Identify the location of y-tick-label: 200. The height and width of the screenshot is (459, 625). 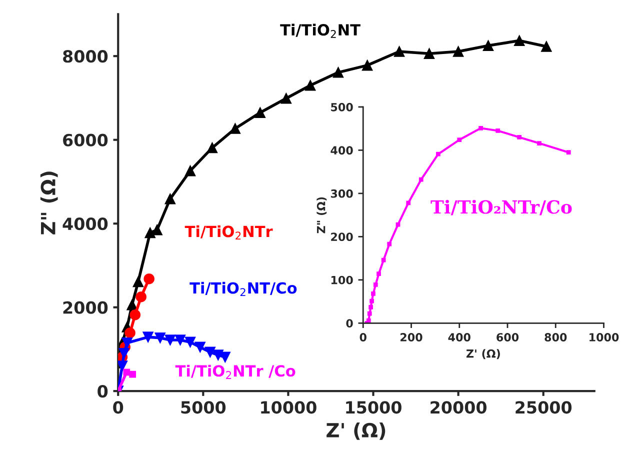
(342, 237).